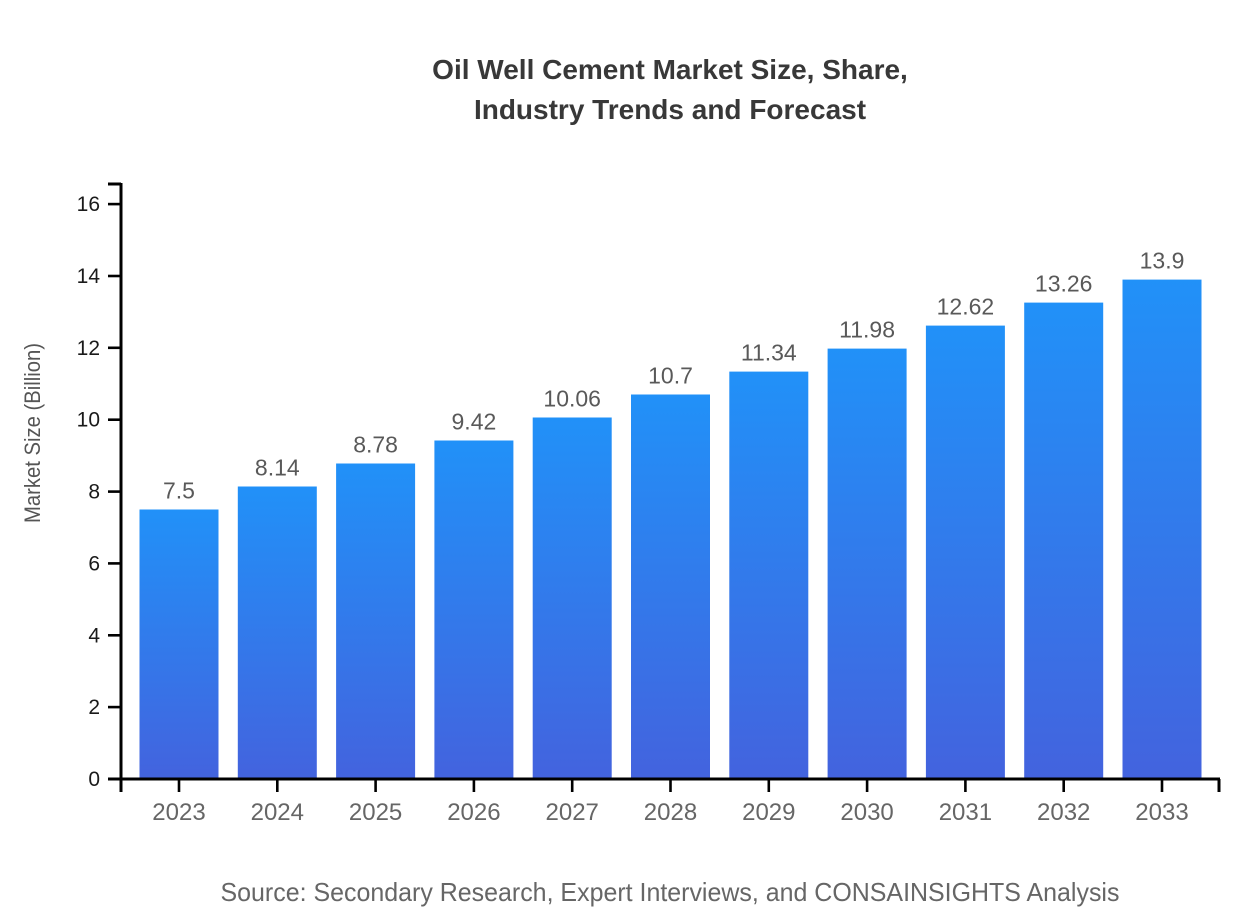 The width and height of the screenshot is (1260, 920). I want to click on bar-2028, so click(670, 586).